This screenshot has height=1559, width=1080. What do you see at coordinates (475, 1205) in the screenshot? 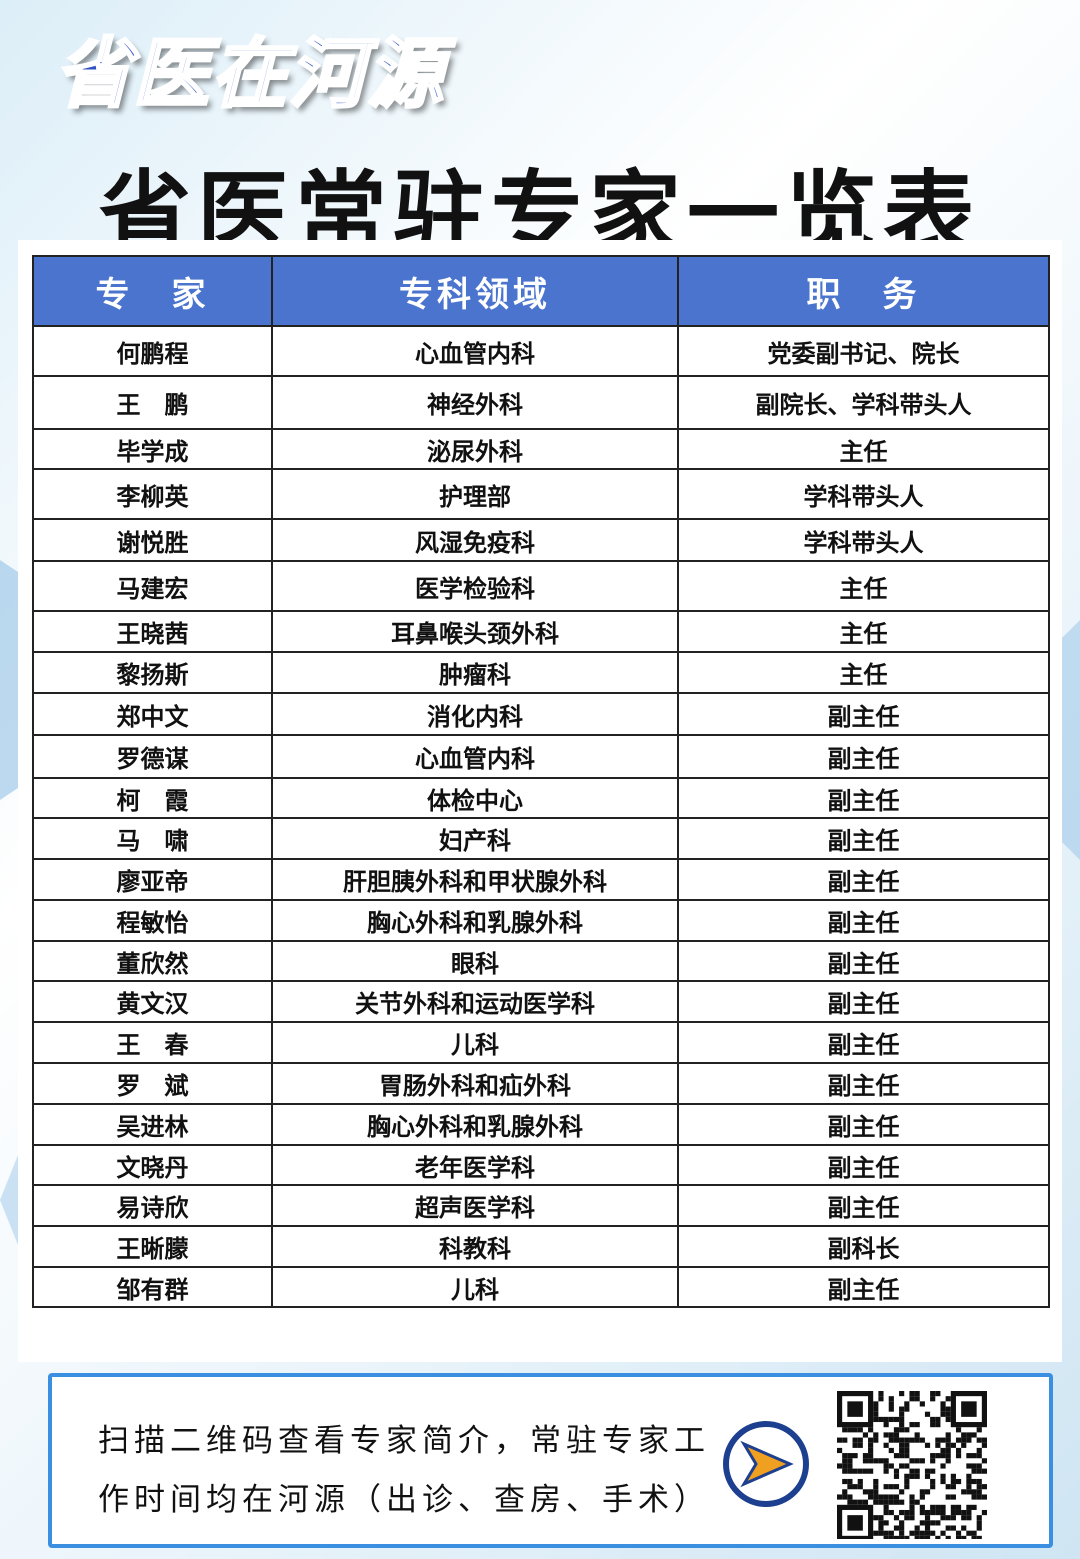
I see `table-cell: 超声医学科` at bounding box center [475, 1205].